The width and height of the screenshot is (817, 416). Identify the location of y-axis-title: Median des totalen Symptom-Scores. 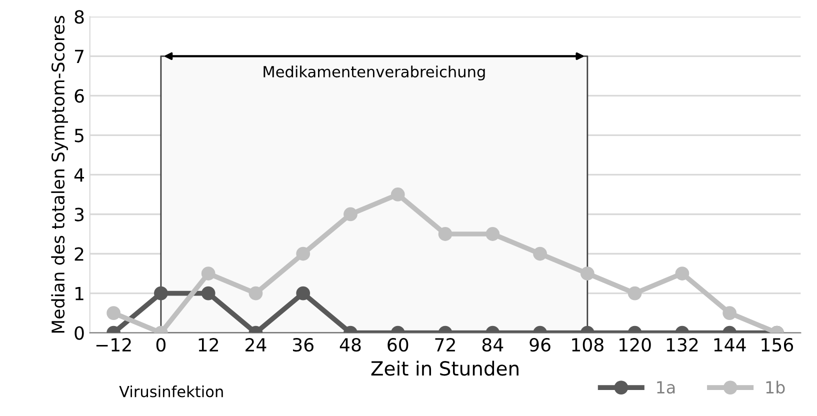
(59, 174).